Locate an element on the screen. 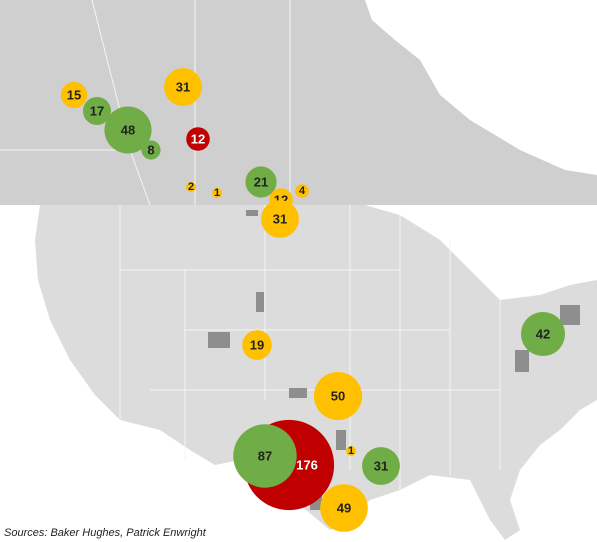  bubble-label: 21 is located at coordinates (261, 182).